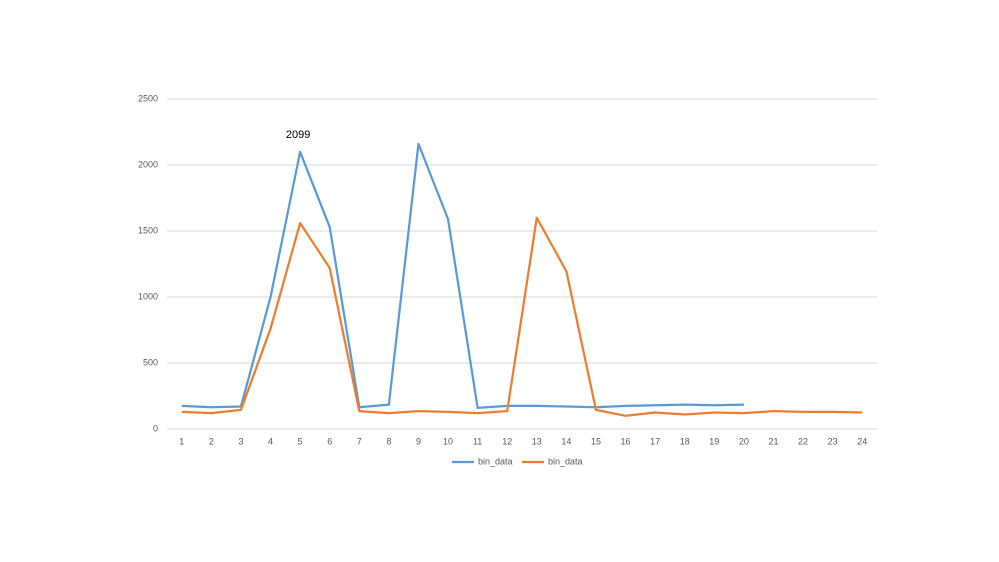 This screenshot has width=999, height=562. Describe the element at coordinates (626, 441) in the screenshot. I see `x-tick-label: 16` at that location.